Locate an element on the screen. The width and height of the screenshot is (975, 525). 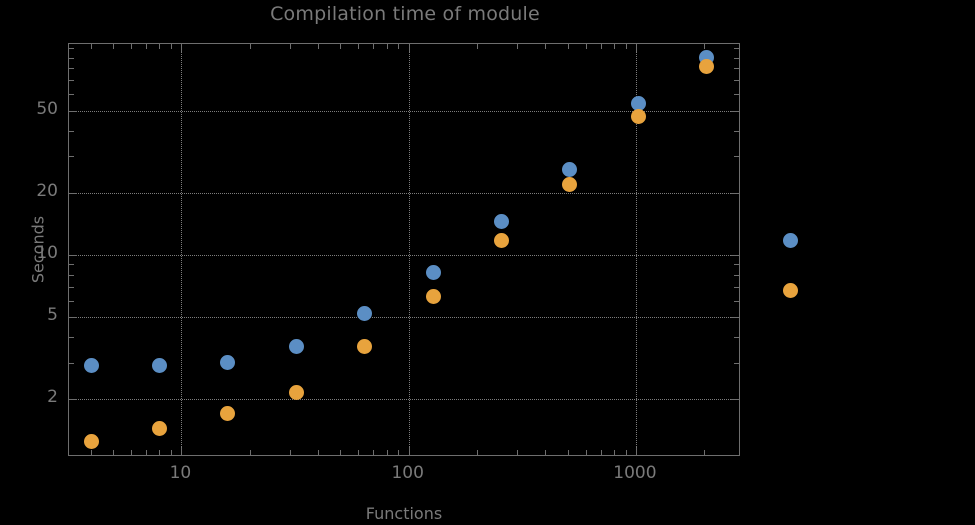
detached-orange is located at coordinates (790, 290).